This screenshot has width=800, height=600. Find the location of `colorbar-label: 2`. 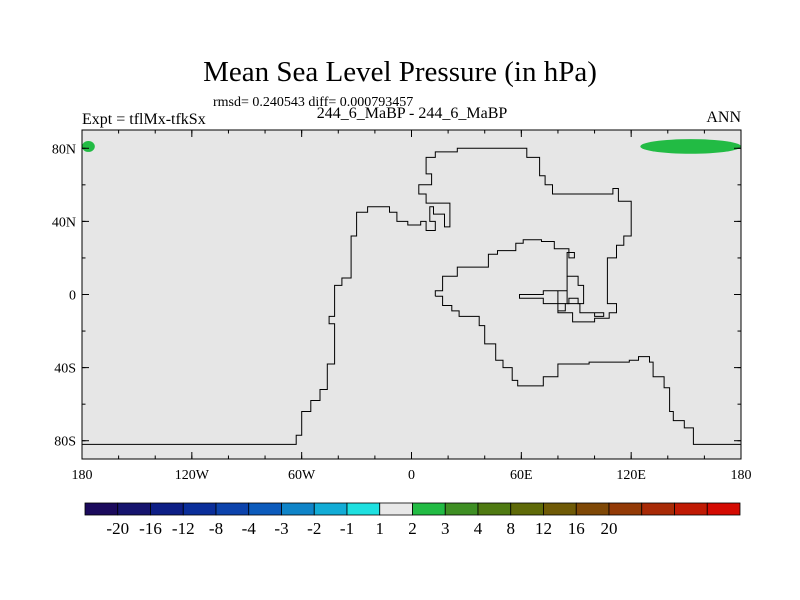

colorbar-label: 2 is located at coordinates (412, 528).